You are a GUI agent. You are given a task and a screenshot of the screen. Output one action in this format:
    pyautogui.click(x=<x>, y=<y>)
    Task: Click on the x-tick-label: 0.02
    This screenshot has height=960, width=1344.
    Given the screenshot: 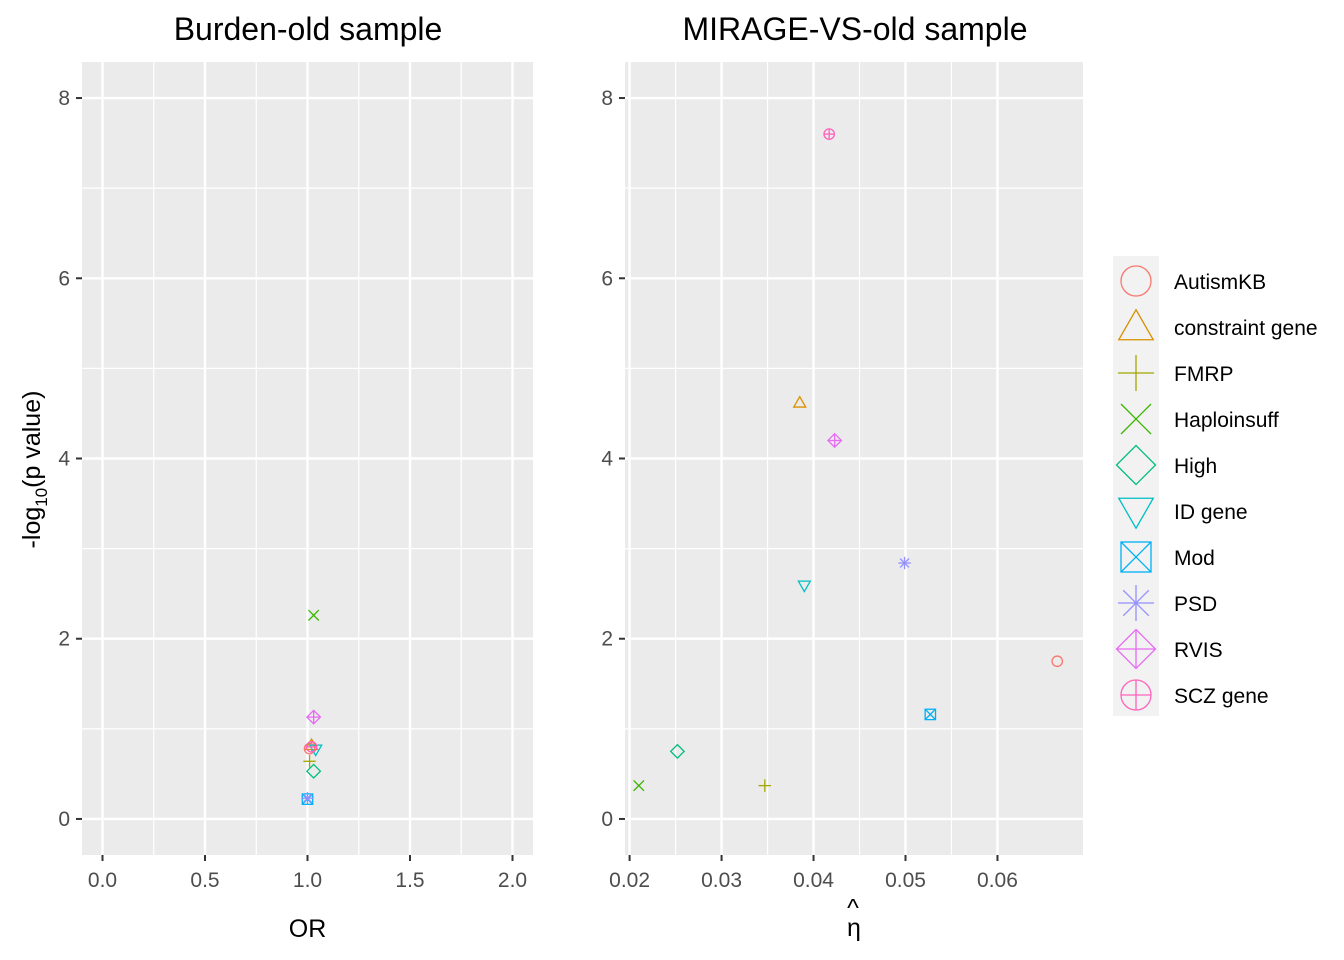 What is the action you would take?
    pyautogui.click(x=629, y=880)
    